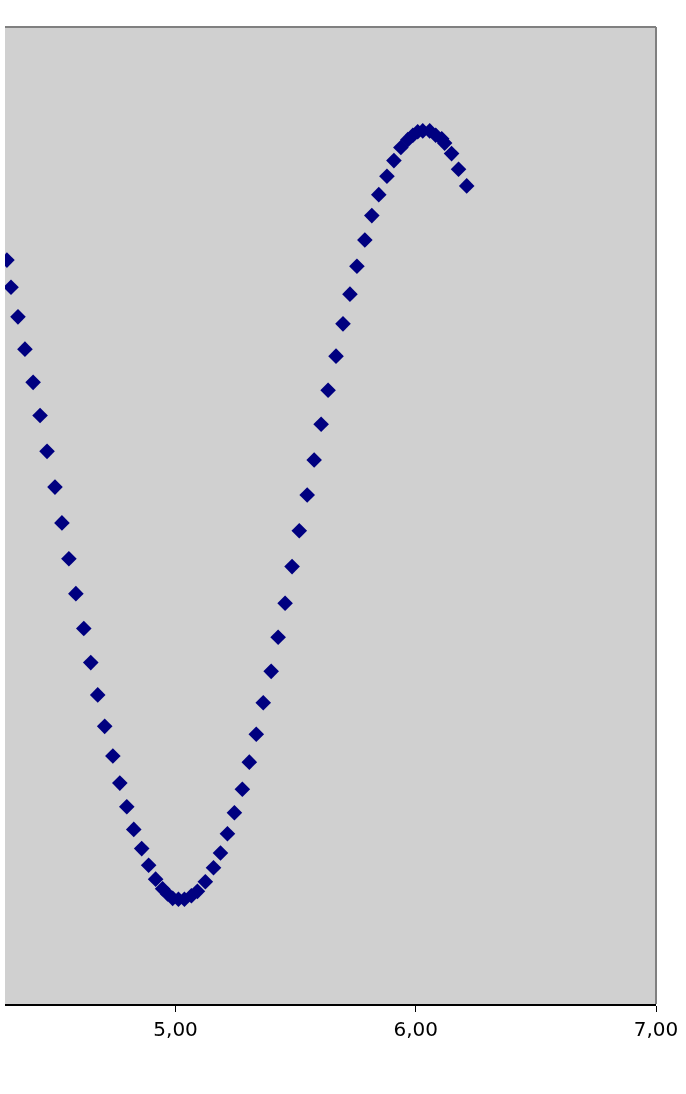 This screenshot has width=686, height=1094. I want to click on x-tick-label: 7,00, so click(656, 1028).